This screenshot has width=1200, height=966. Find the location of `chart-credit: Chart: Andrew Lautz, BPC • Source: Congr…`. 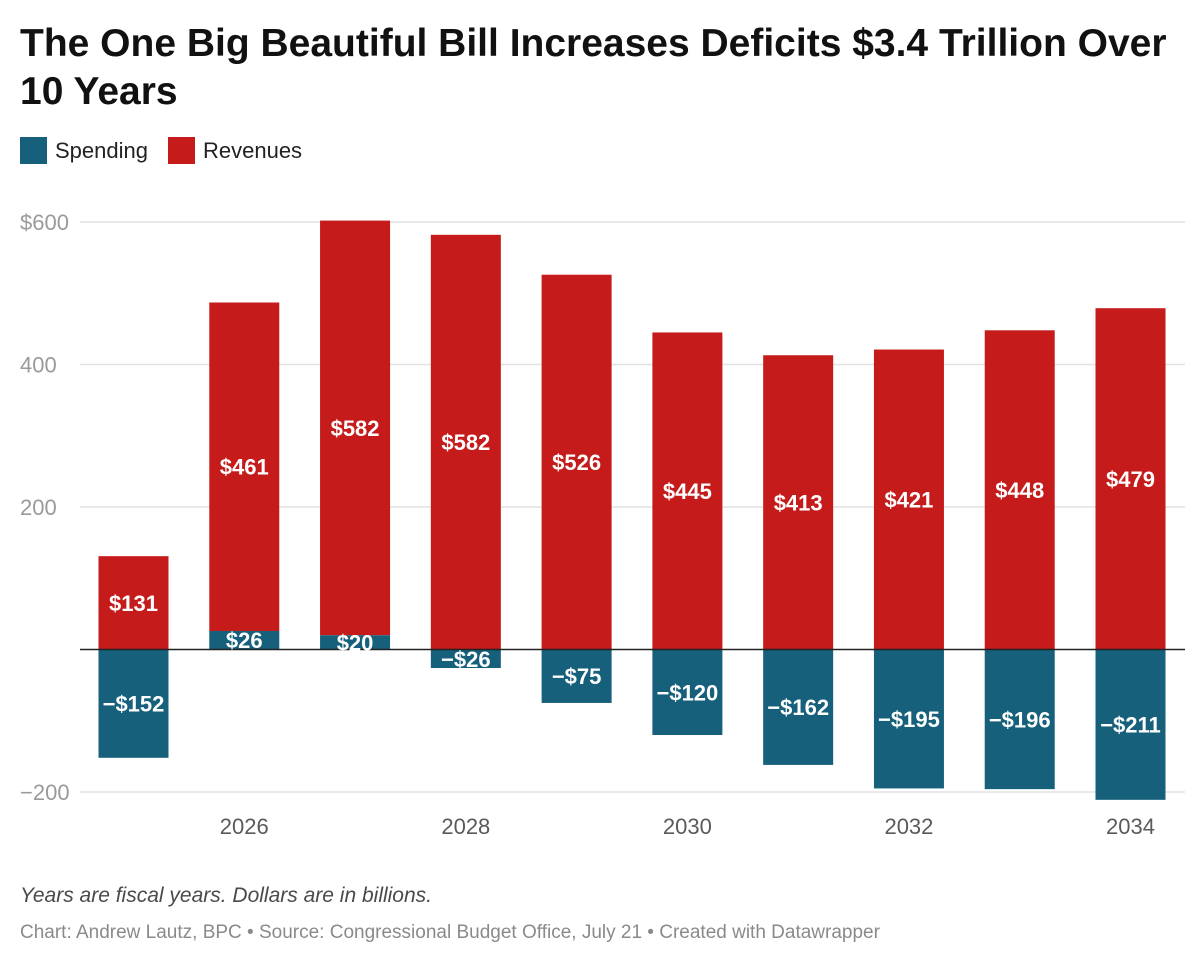

chart-credit: Chart: Andrew Lautz, BPC • Source: Congr… is located at coordinates (450, 932).